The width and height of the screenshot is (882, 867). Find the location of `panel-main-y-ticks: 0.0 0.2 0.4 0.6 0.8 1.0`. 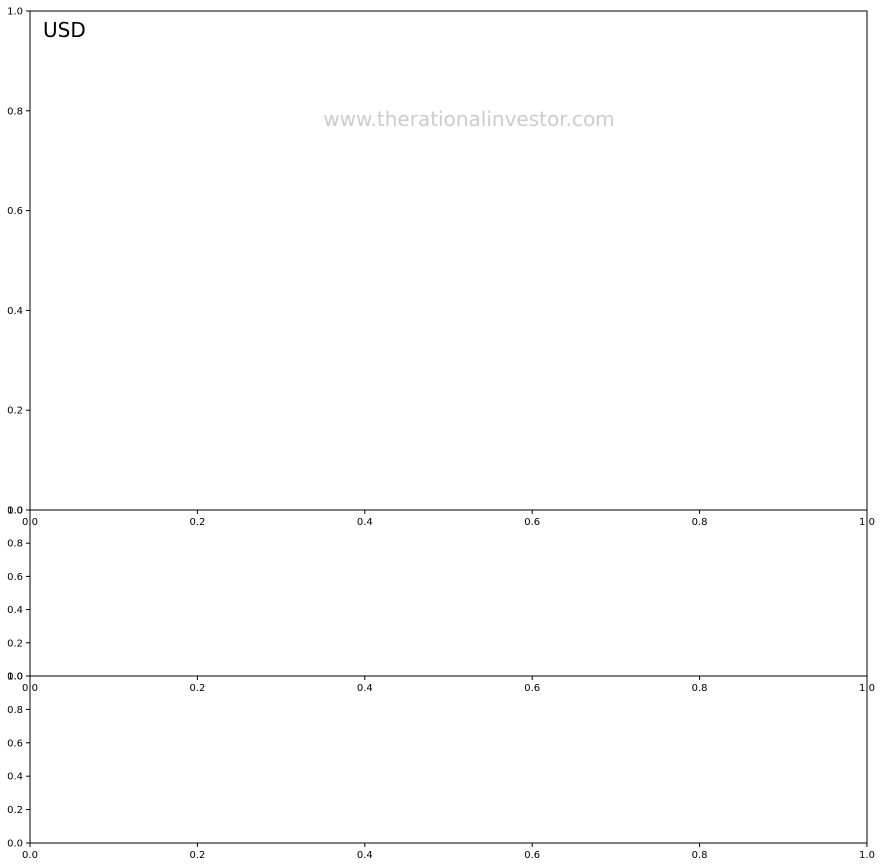

panel-main-y-ticks: 0.0 0.2 0.4 0.6 0.8 1.0 is located at coordinates (18, 262).